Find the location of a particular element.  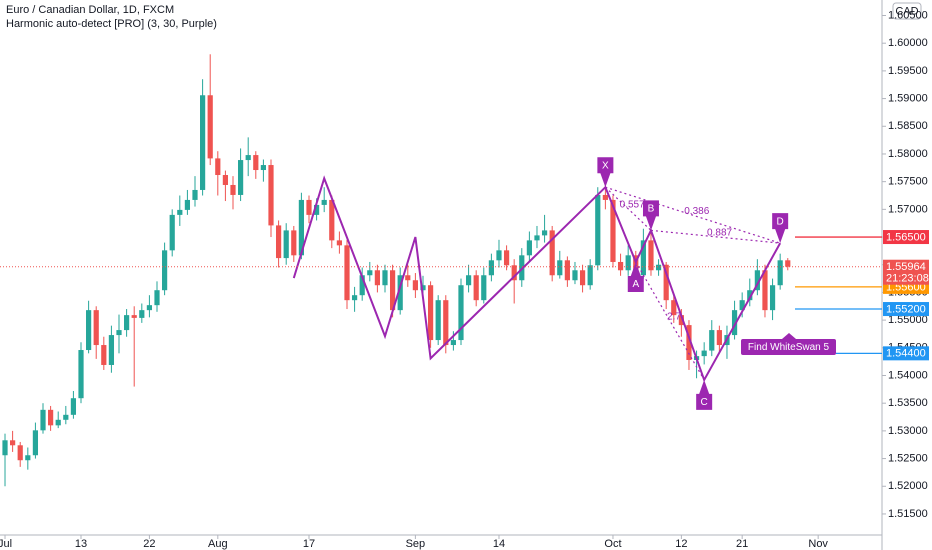

y-tick-label: 1.54000 is located at coordinates (908, 375).